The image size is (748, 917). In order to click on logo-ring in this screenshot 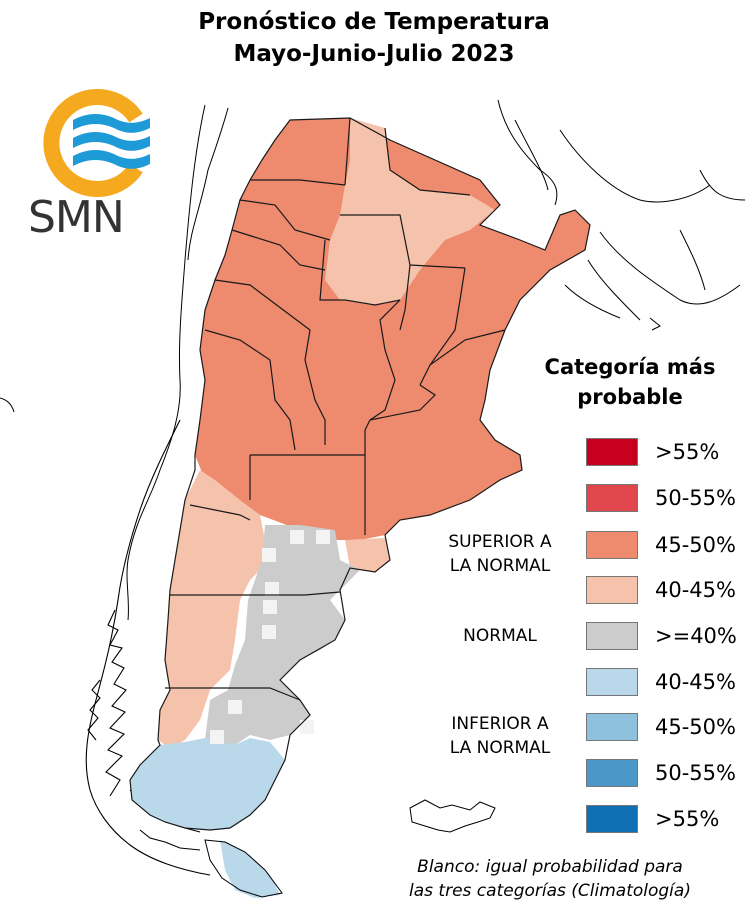, I will do `click(93, 143)`.